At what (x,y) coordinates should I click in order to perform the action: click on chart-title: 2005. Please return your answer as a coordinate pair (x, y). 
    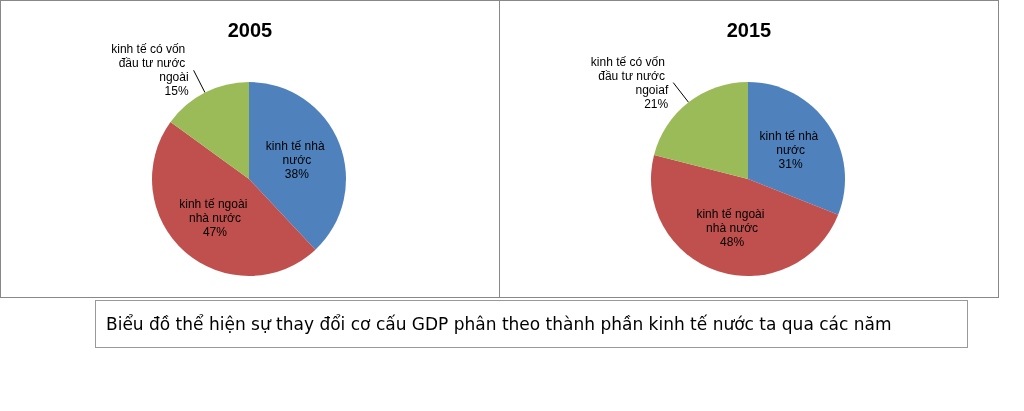
    Looking at the image, I should click on (250, 30).